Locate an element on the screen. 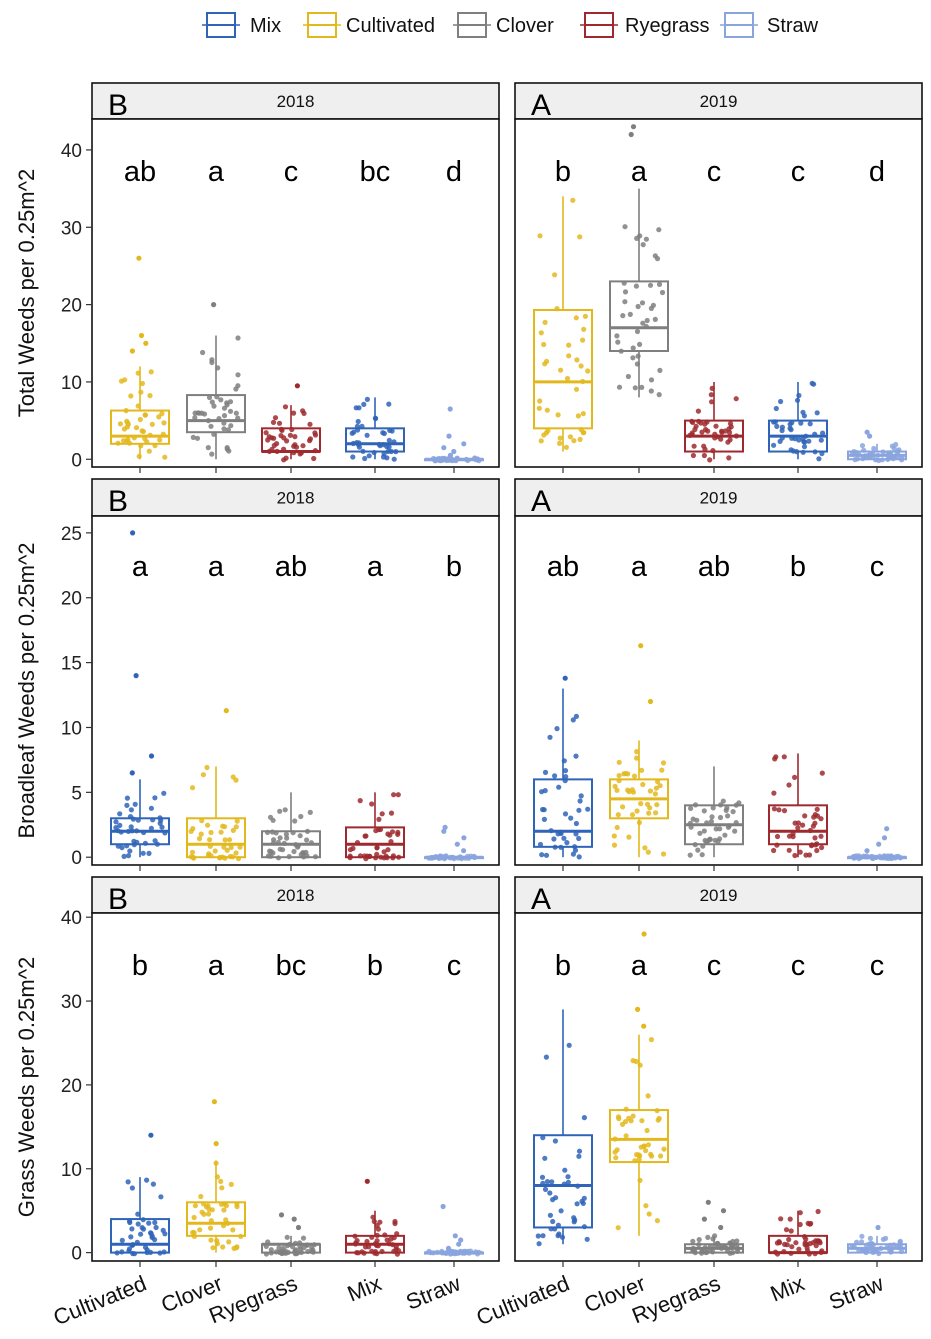 The width and height of the screenshot is (931, 1339). plot-frame is located at coordinates (718, 690).